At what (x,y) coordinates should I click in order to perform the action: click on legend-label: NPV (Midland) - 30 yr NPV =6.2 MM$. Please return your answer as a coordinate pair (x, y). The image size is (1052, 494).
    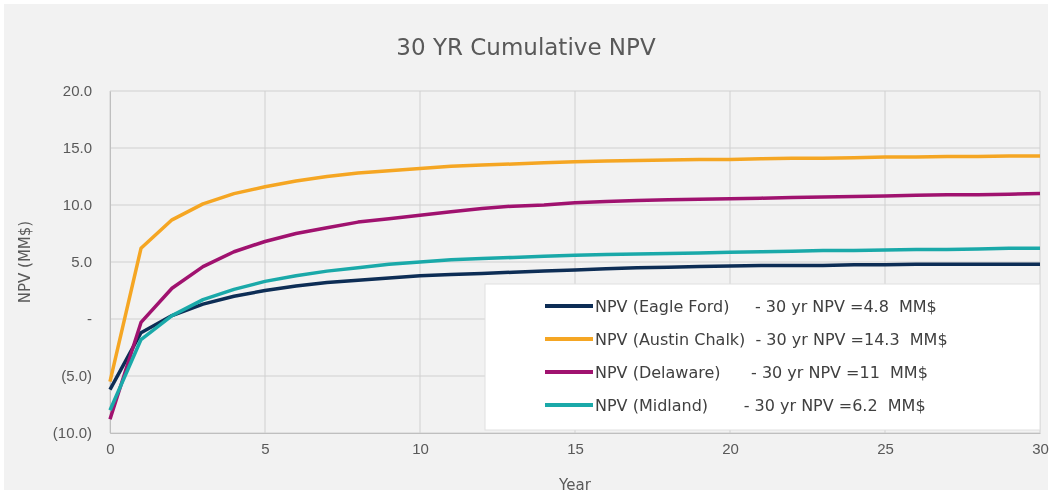
    Looking at the image, I should click on (760, 405).